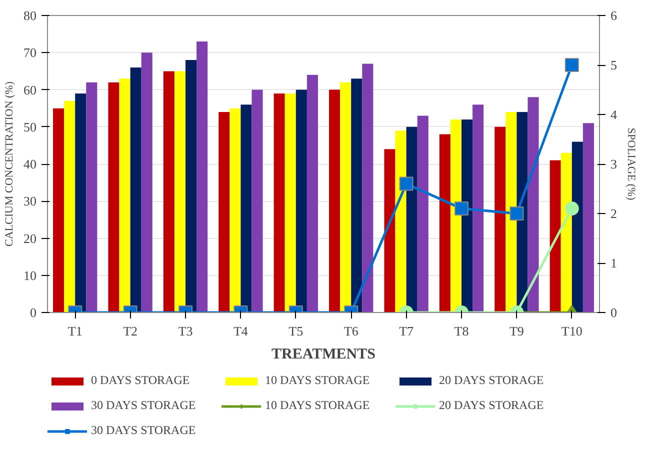  Describe the element at coordinates (613, 65) in the screenshot. I see `y2-tick-label: 5` at that location.